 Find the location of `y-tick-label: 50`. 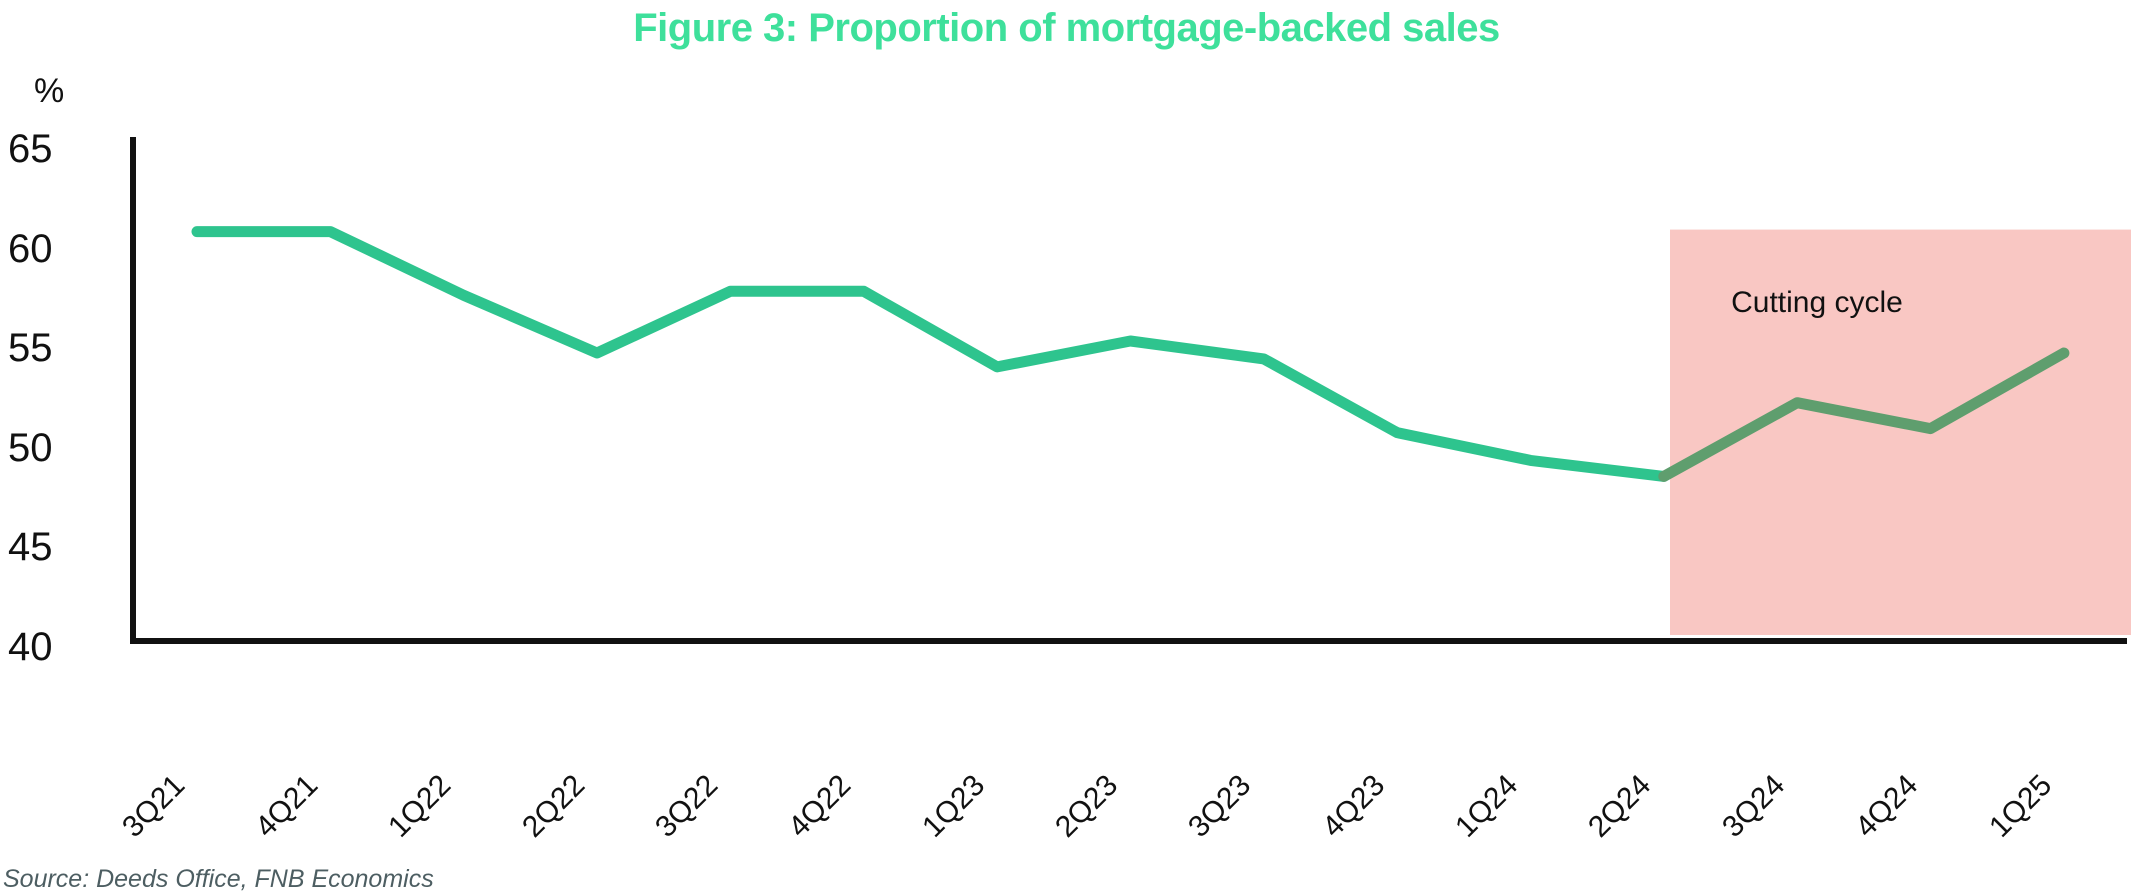

y-tick-label: 50 is located at coordinates (30, 447).